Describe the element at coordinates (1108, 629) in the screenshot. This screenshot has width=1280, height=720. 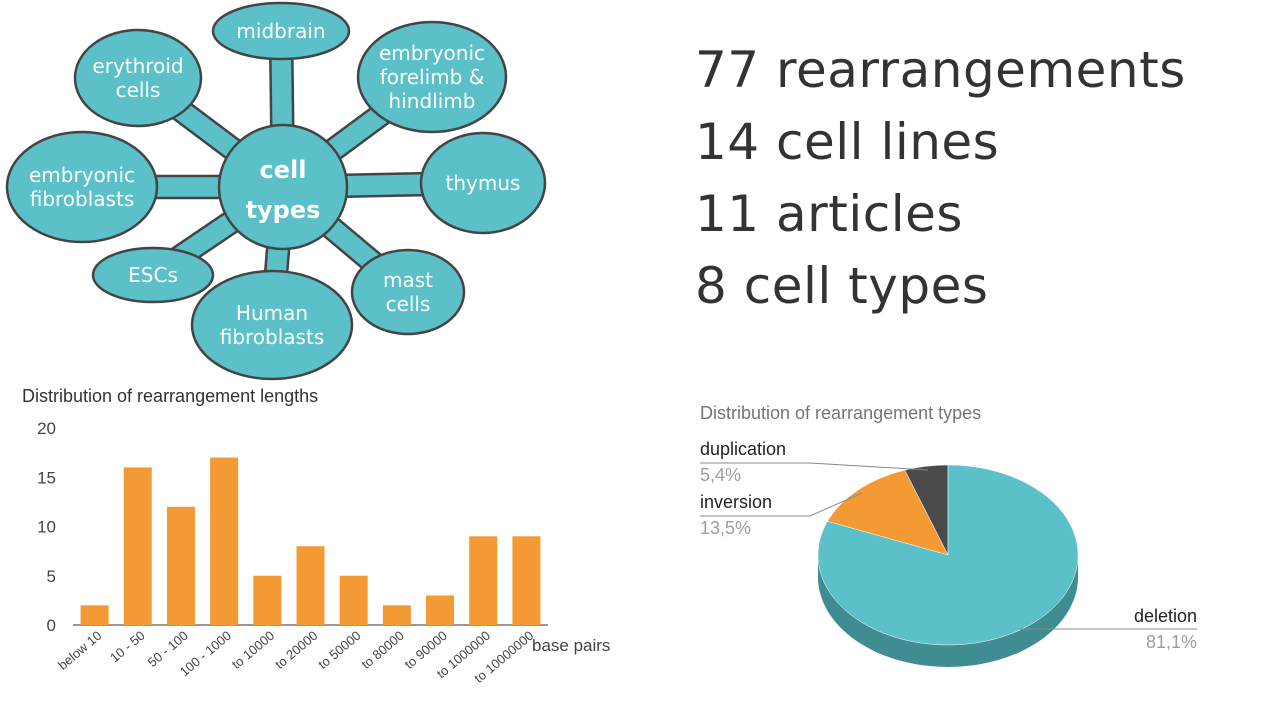
I see `pie-label-deletion: deletion 81,1%` at that location.